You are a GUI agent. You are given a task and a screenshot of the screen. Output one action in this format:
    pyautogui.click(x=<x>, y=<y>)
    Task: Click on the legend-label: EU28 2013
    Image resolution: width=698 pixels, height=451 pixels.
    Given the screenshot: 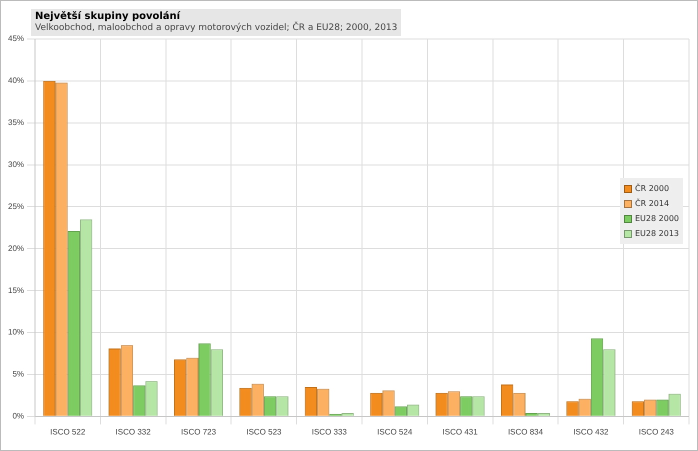 What is the action you would take?
    pyautogui.click(x=657, y=233)
    